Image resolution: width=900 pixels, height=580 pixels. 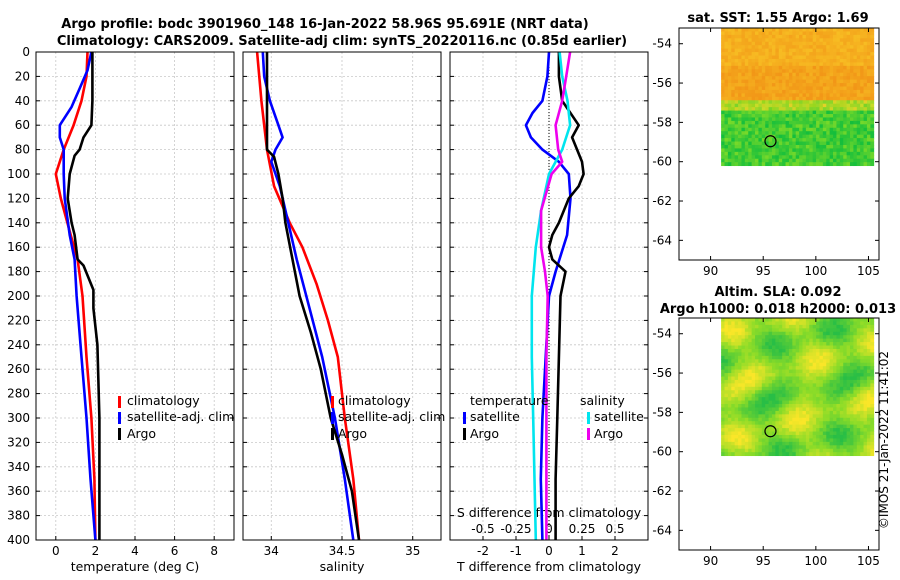 What do you see at coordinates (884, 440) in the screenshot?
I see `imos-watermark: ©IMOS 21-Jan-2022 11:41:02` at bounding box center [884, 440].